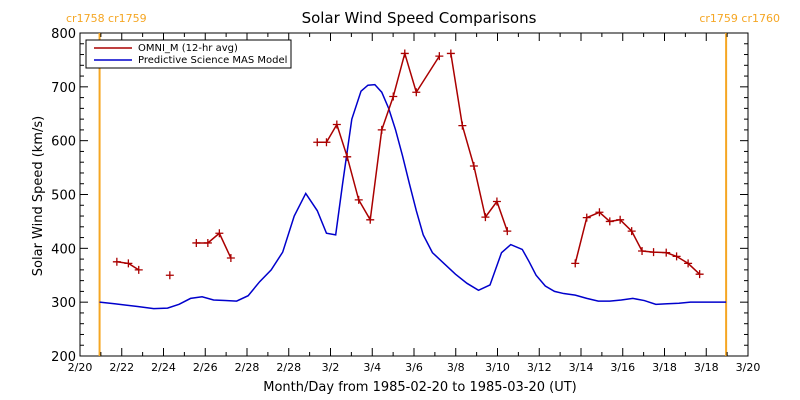 The image size is (800, 400). Describe the element at coordinates (63, 196) in the screenshot. I see `y-tick-label: 500` at that location.